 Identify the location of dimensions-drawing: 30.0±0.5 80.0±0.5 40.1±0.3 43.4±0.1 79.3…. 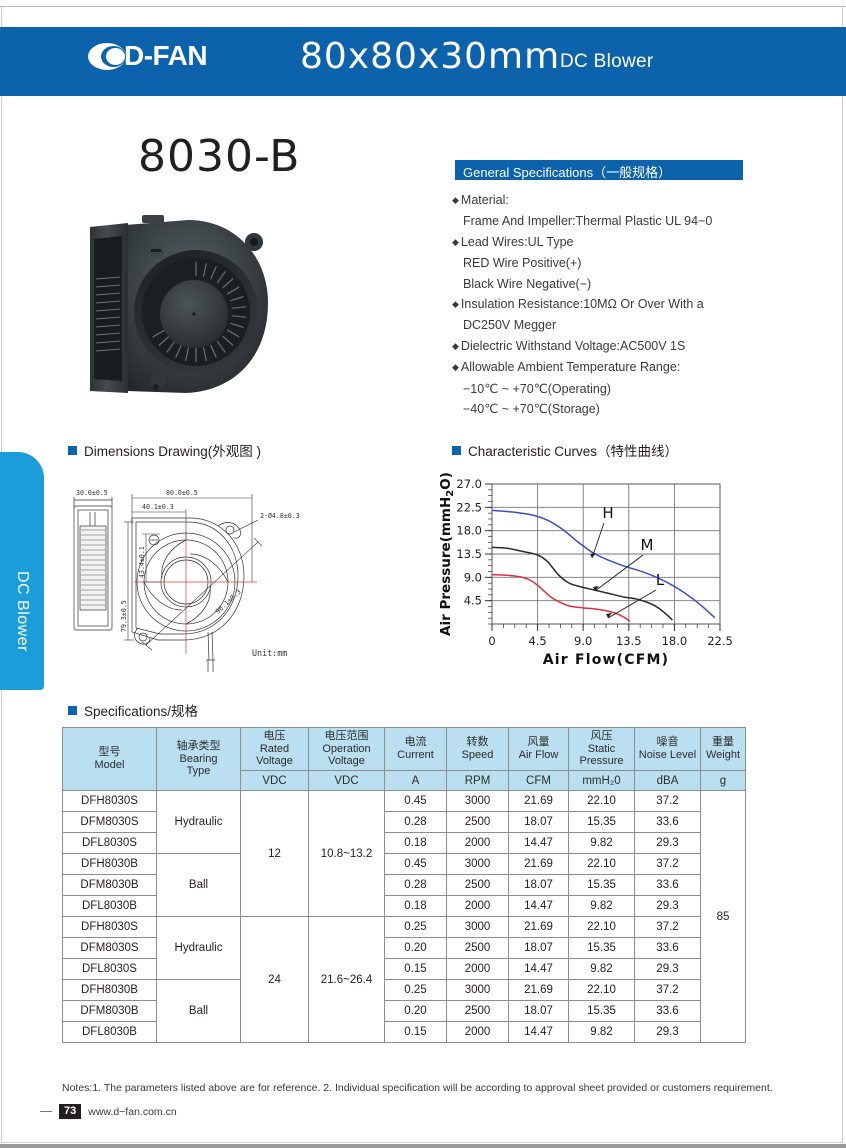
(217, 582).